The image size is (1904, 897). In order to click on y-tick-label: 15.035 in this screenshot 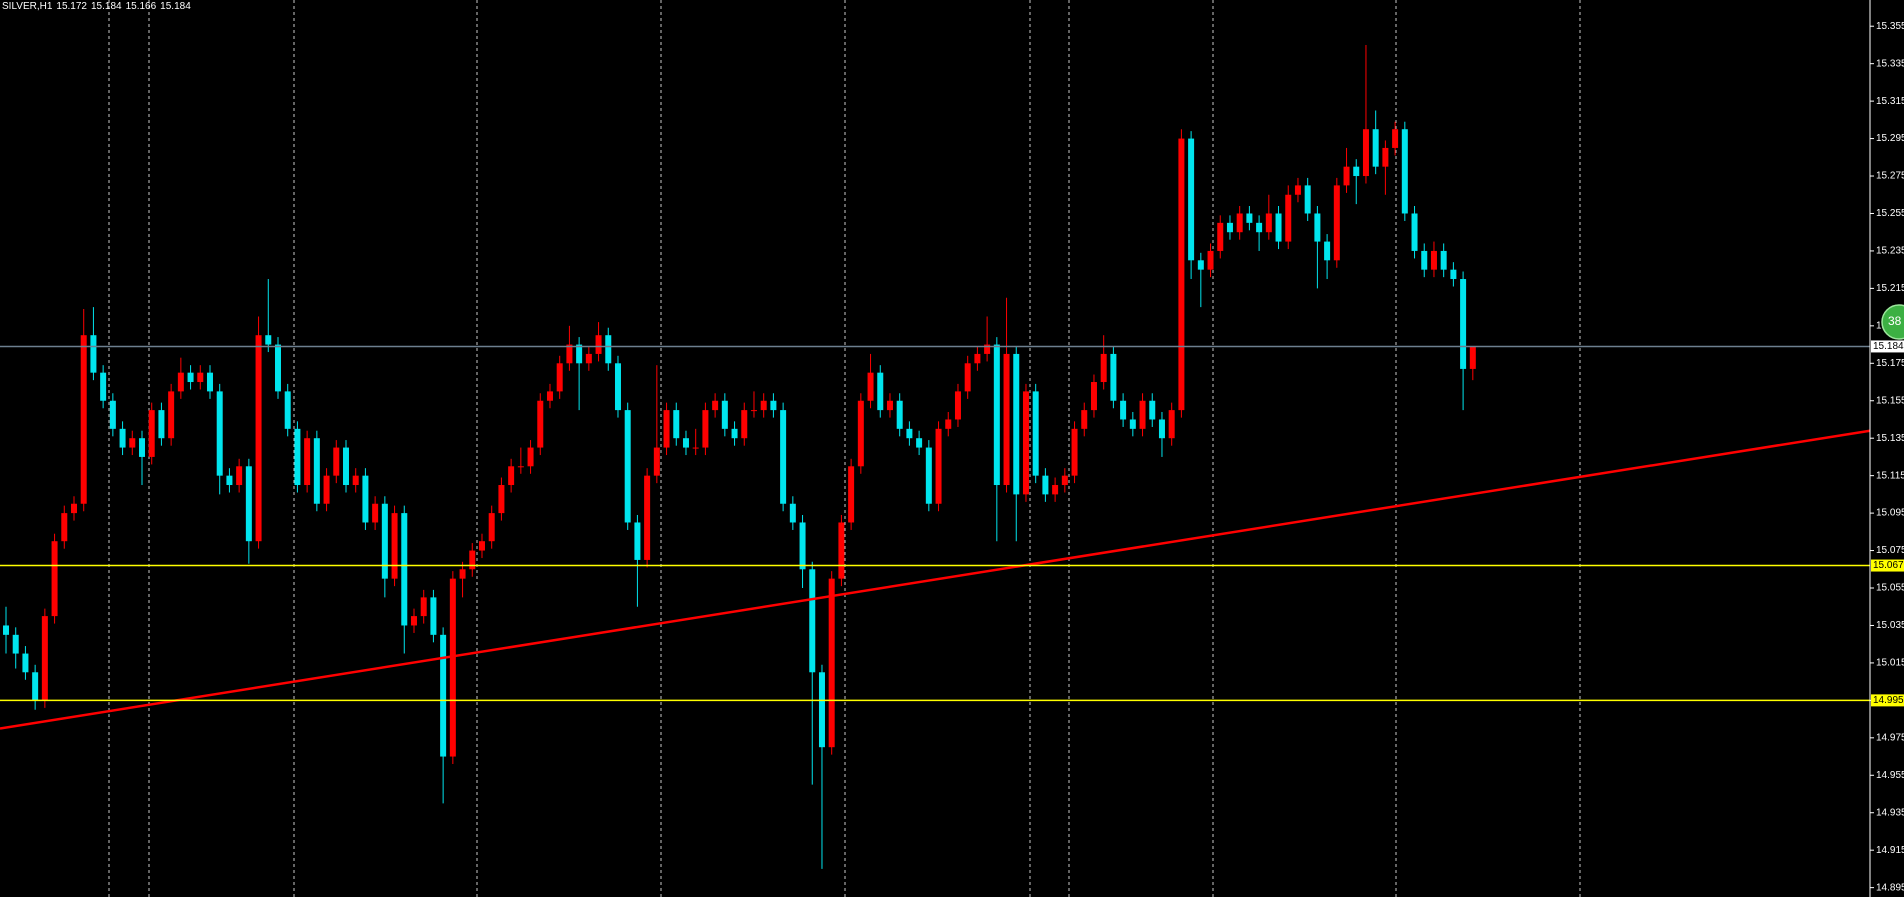, I will do `click(1890, 625)`.